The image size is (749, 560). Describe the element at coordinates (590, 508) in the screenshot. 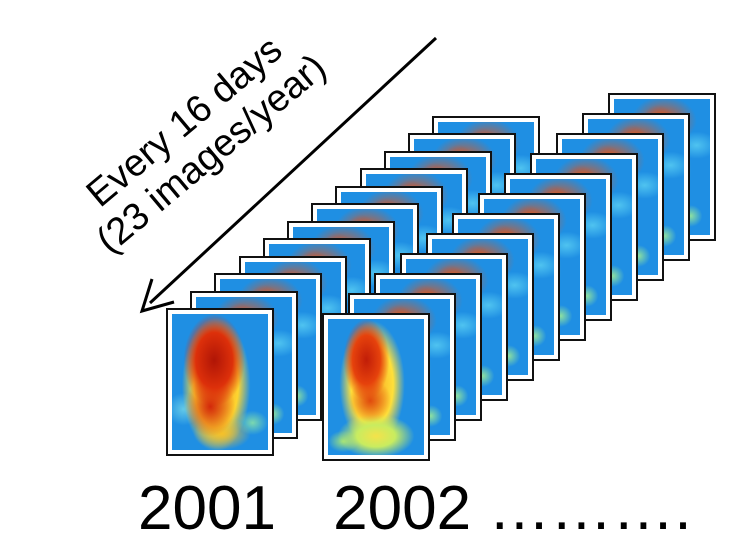

I see `year-continuation-dots: ……….` at that location.